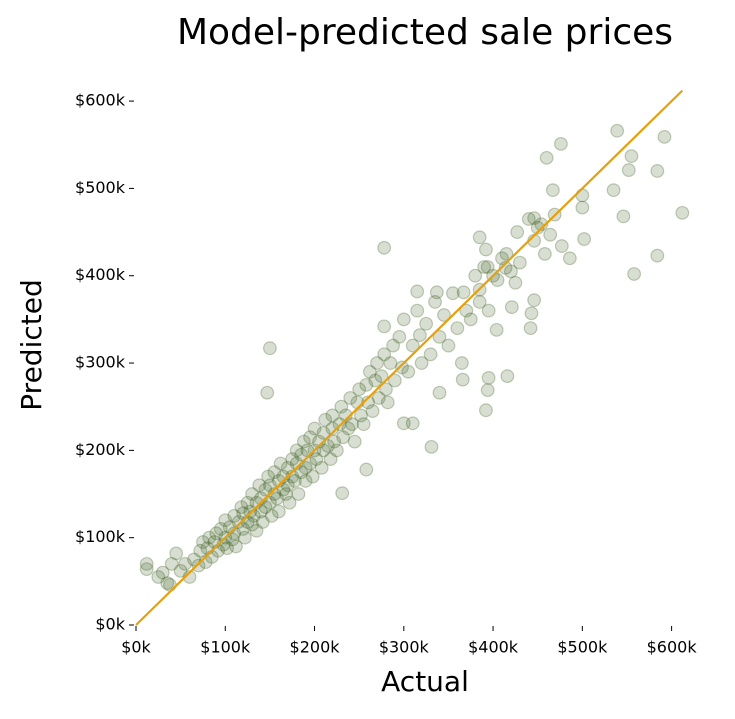 The width and height of the screenshot is (735, 719). Describe the element at coordinates (100, 536) in the screenshot. I see `y-tick-label: $100k` at that location.